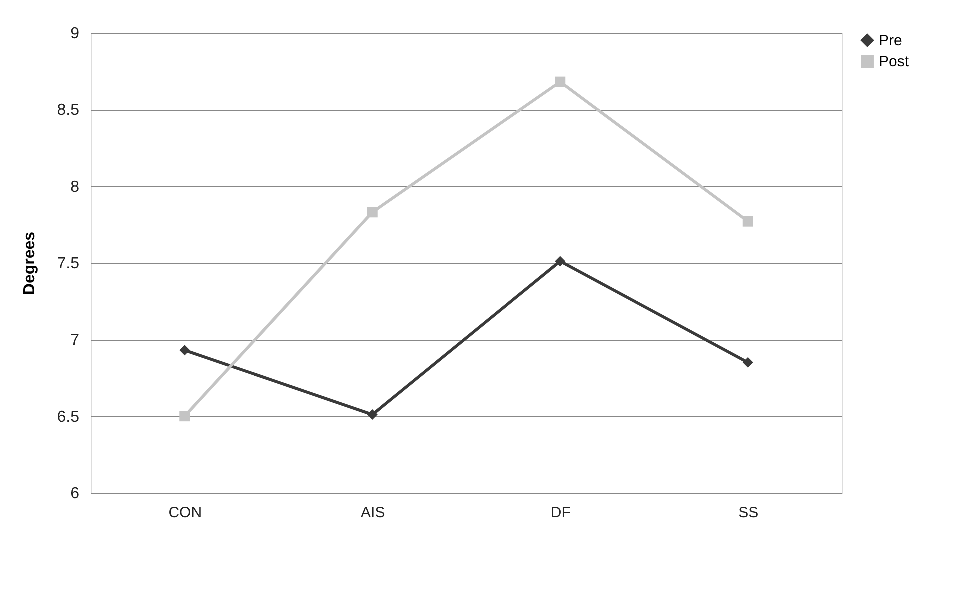 This screenshot has width=972, height=589. I want to click on y-axis-title: Degrees, so click(29, 264).